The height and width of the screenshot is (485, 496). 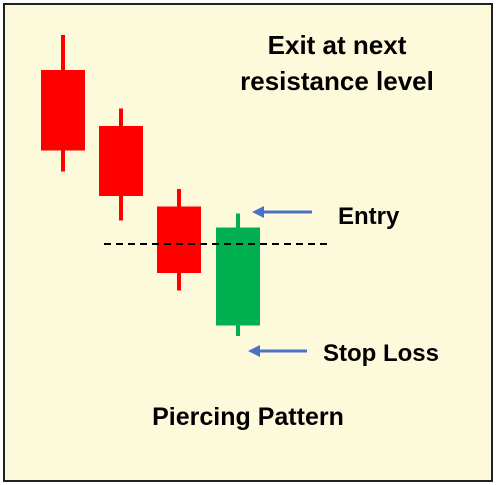 I want to click on candle-1-body, so click(x=63, y=110).